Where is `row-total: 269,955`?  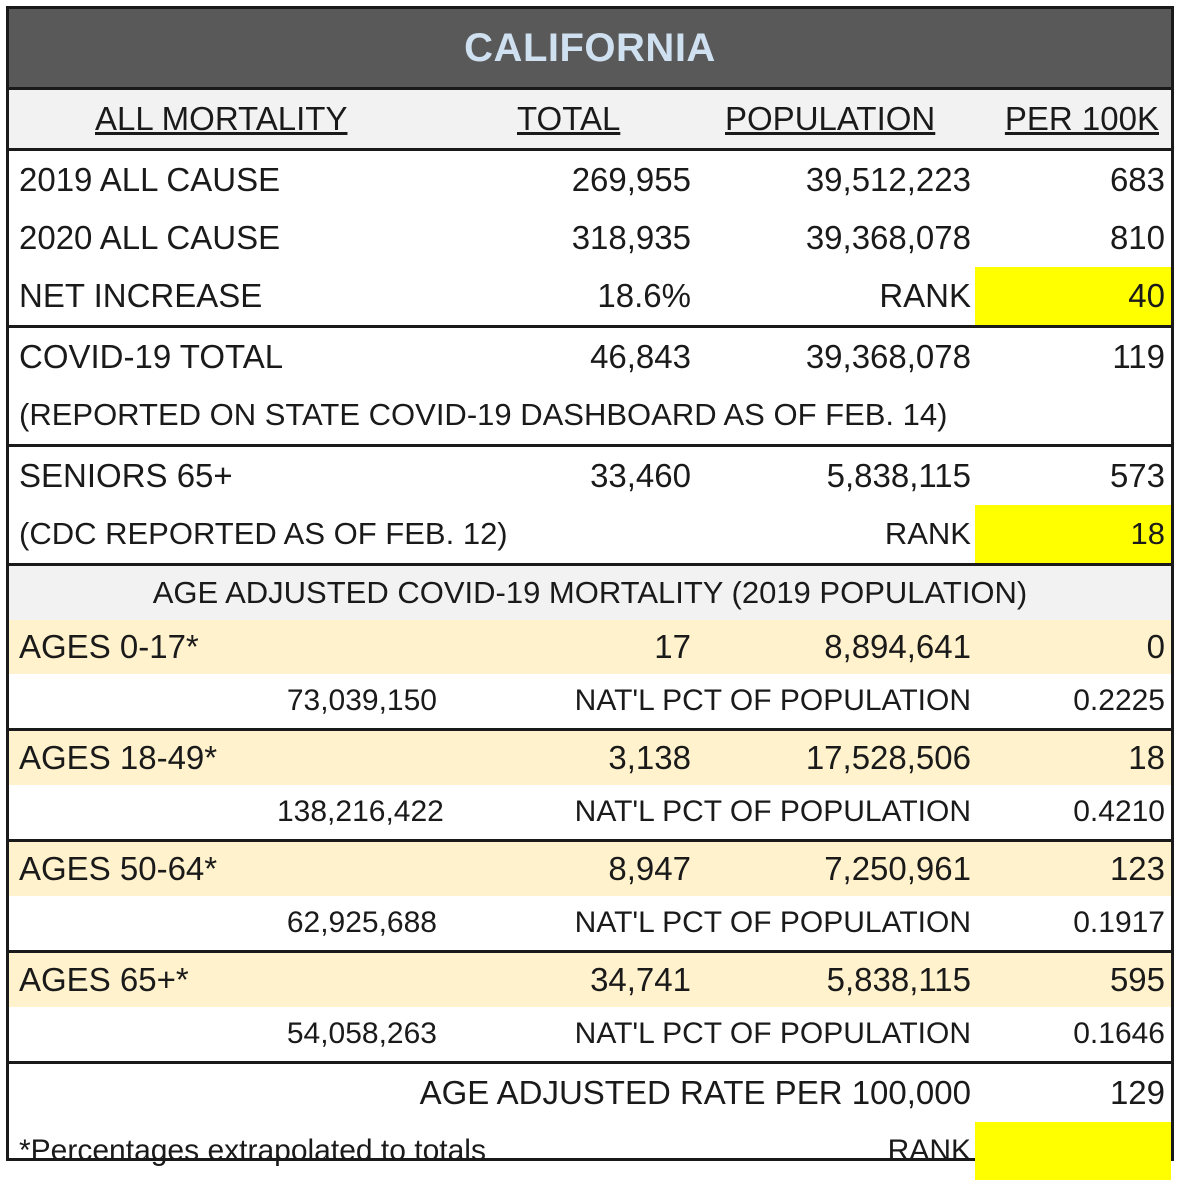 row-total: 269,955 is located at coordinates (631, 179).